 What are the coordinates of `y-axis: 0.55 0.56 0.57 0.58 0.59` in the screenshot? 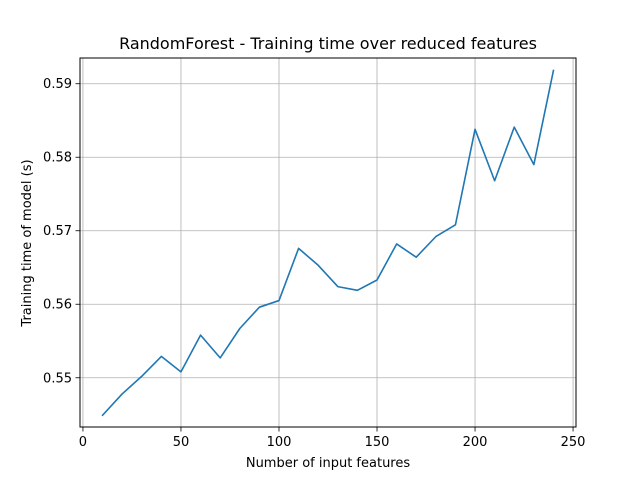 It's located at (61, 231).